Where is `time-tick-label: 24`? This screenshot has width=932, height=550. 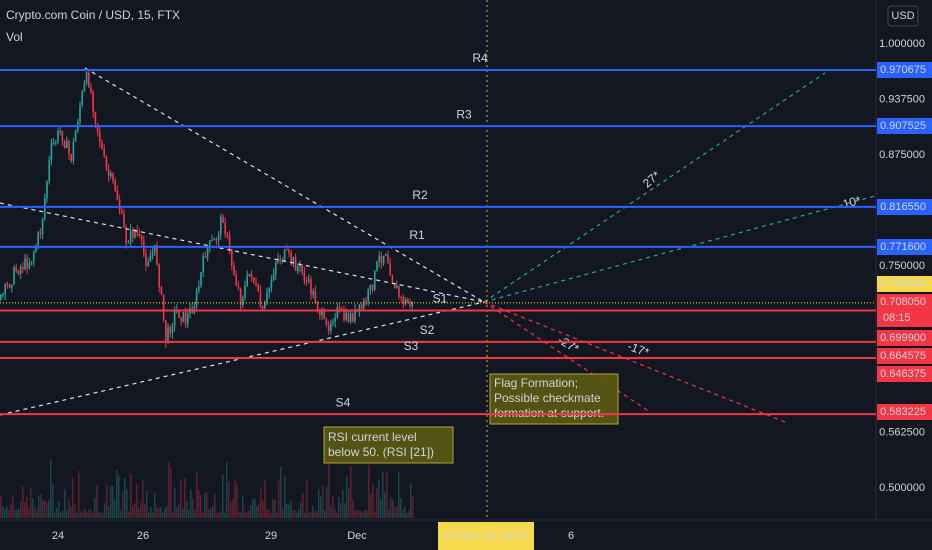
time-tick-label: 24 is located at coordinates (58, 536).